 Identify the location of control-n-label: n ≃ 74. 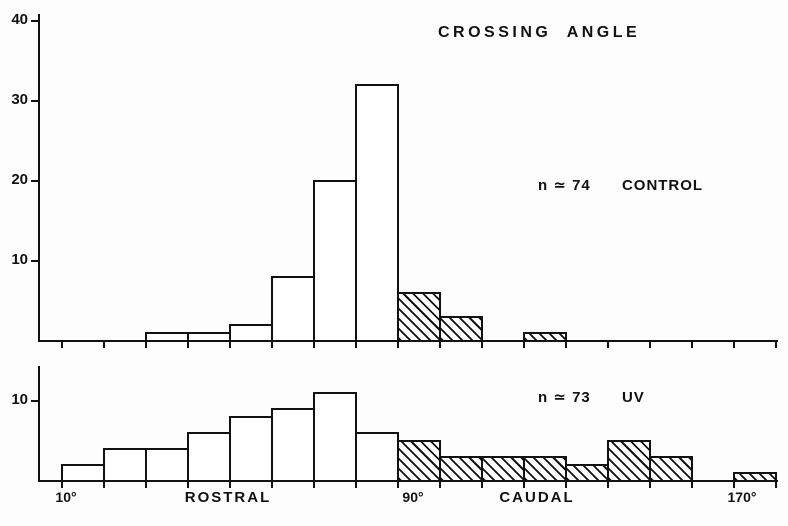
(564, 185).